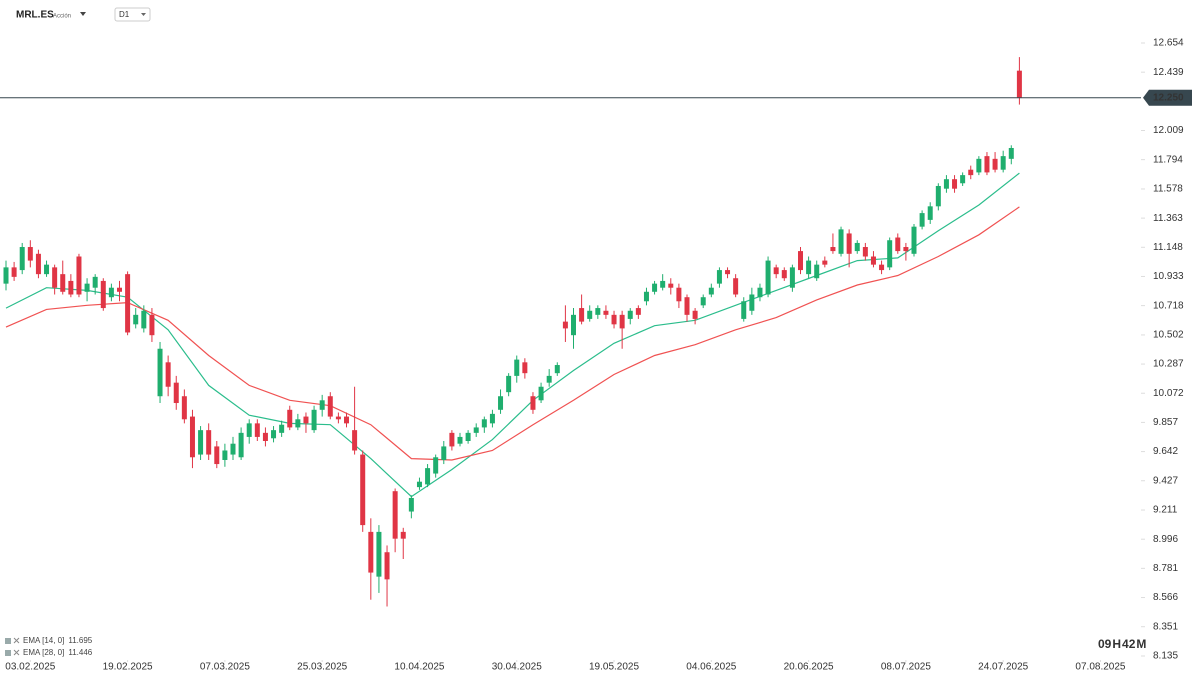 The width and height of the screenshot is (1200, 680). I want to click on y-tick-label: 8.566, so click(1165, 597).